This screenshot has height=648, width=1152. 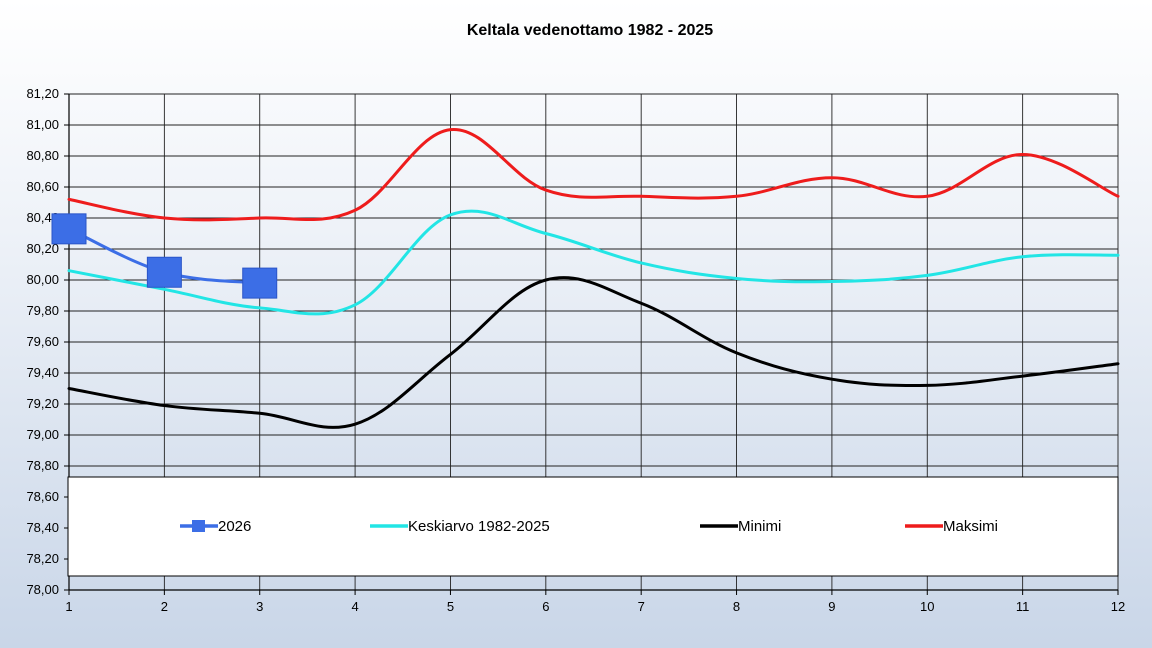 What do you see at coordinates (970, 526) in the screenshot?
I see `legend-label-maksimi: Maksimi` at bounding box center [970, 526].